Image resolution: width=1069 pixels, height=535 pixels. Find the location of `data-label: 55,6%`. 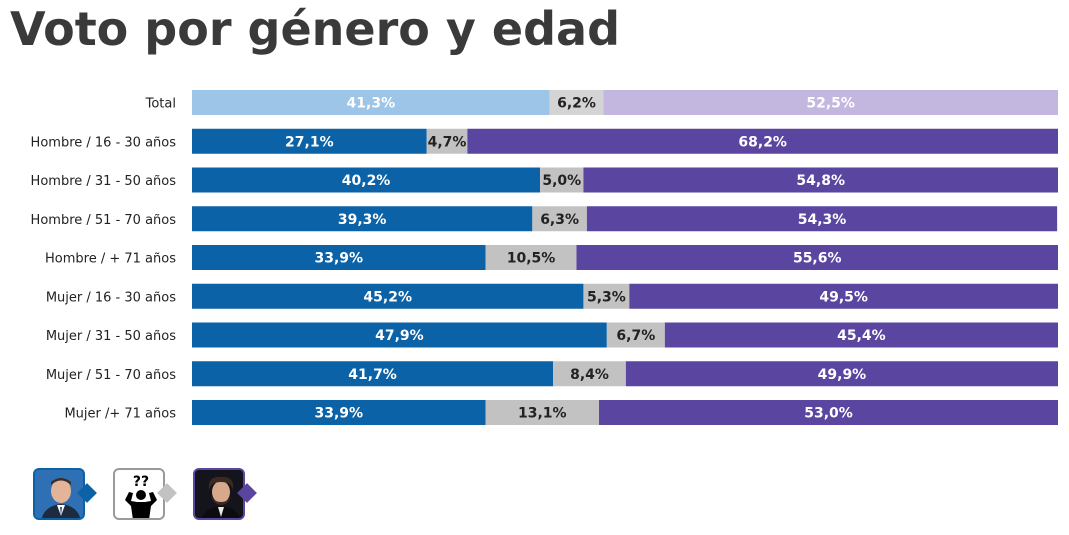

data-label: 55,6% is located at coordinates (817, 259).